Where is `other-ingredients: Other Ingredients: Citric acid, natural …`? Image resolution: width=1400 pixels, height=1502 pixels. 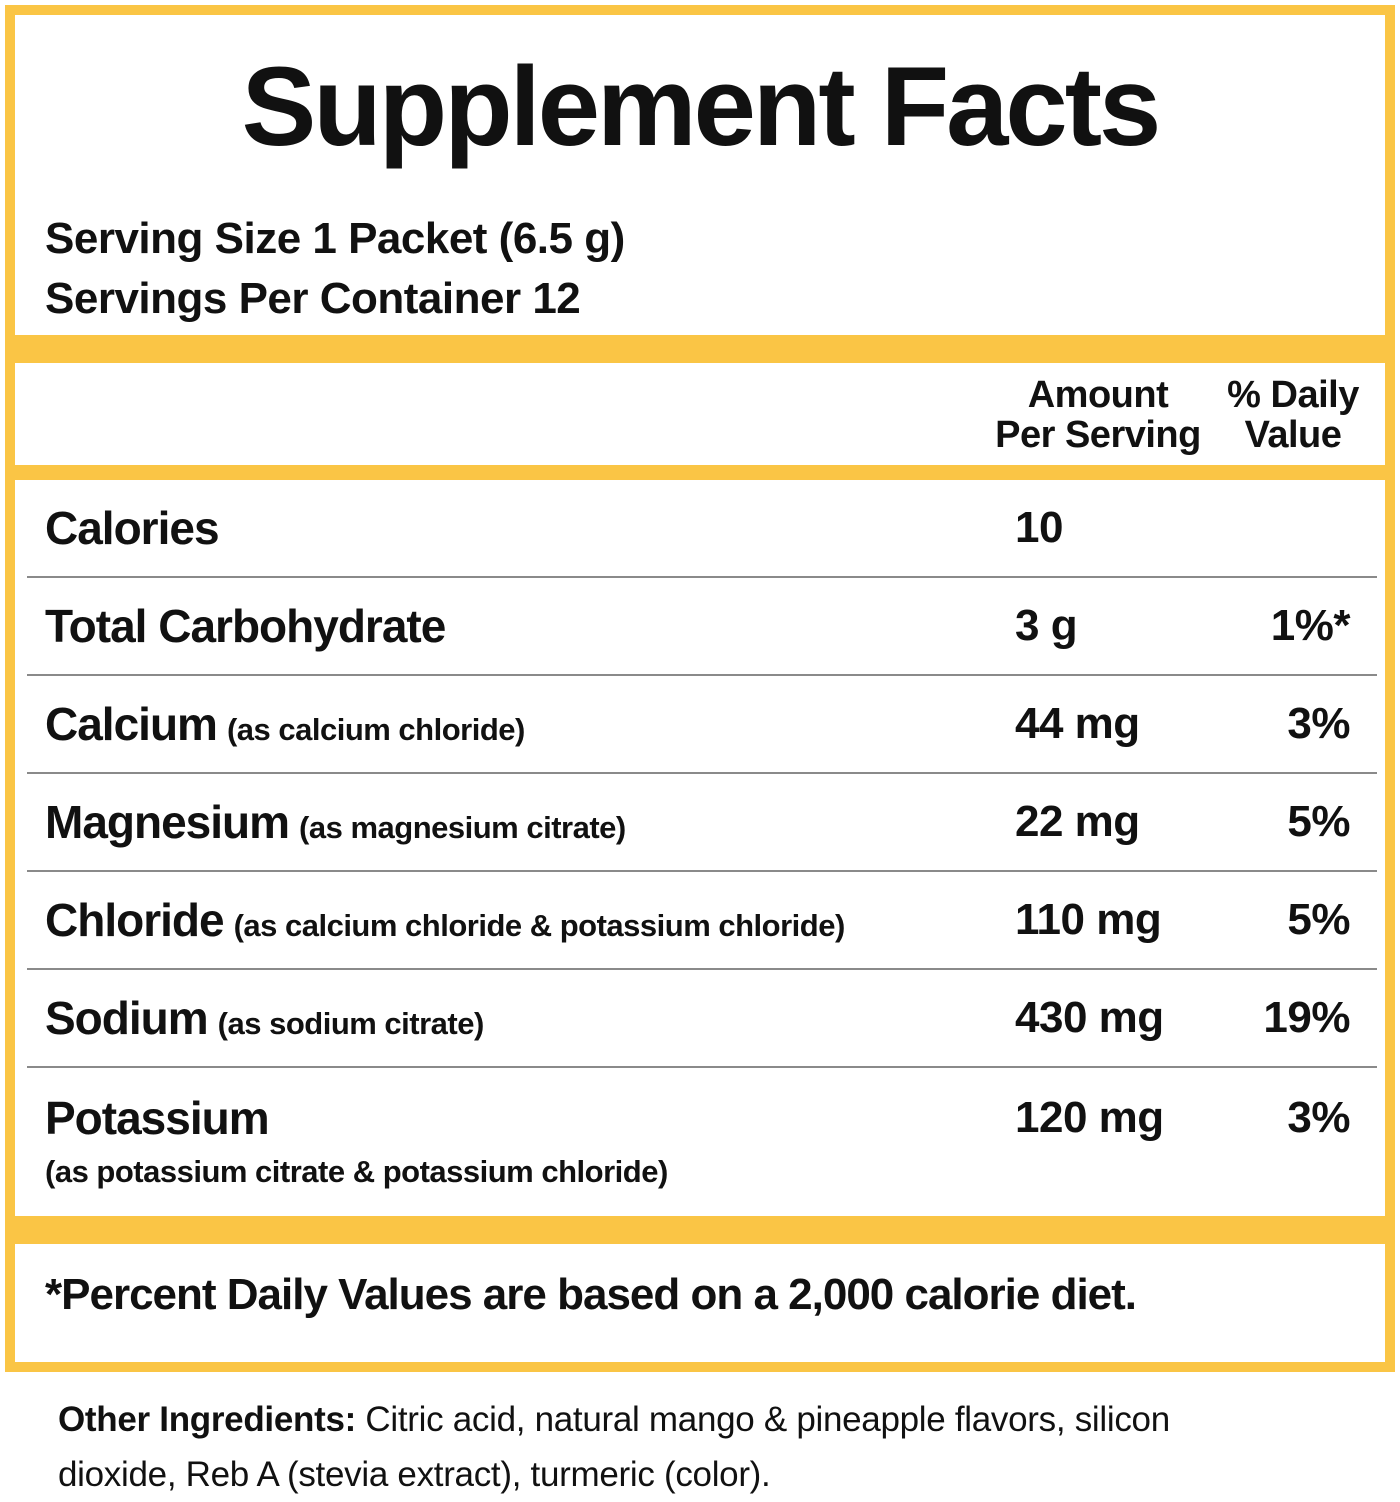
other-ingredients: Other Ingredients: Citric acid, natural … is located at coordinates (698, 1447).